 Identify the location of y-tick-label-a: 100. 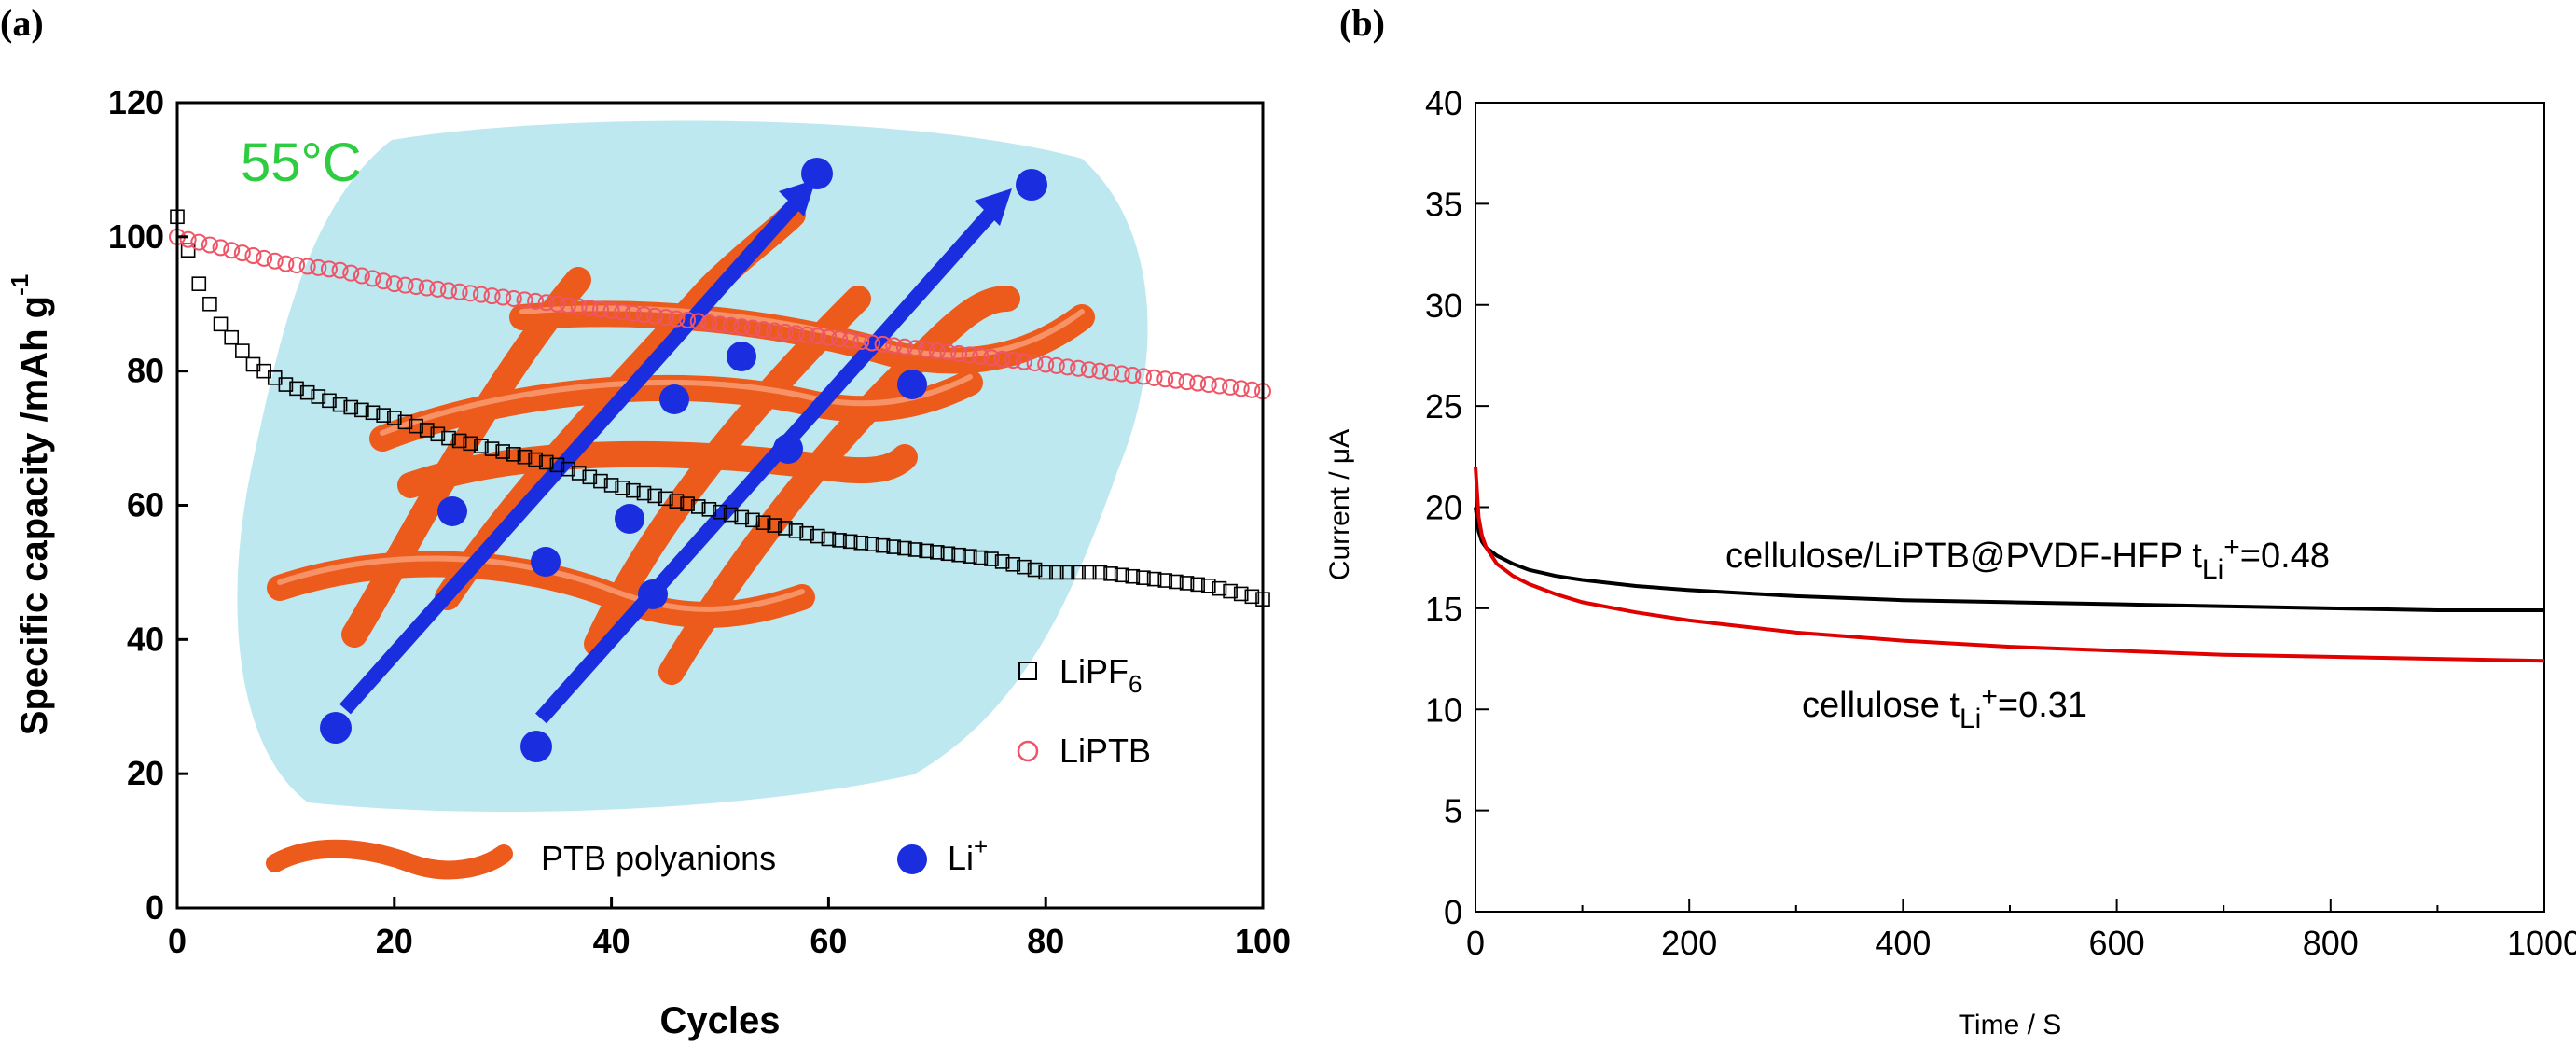
(136, 237).